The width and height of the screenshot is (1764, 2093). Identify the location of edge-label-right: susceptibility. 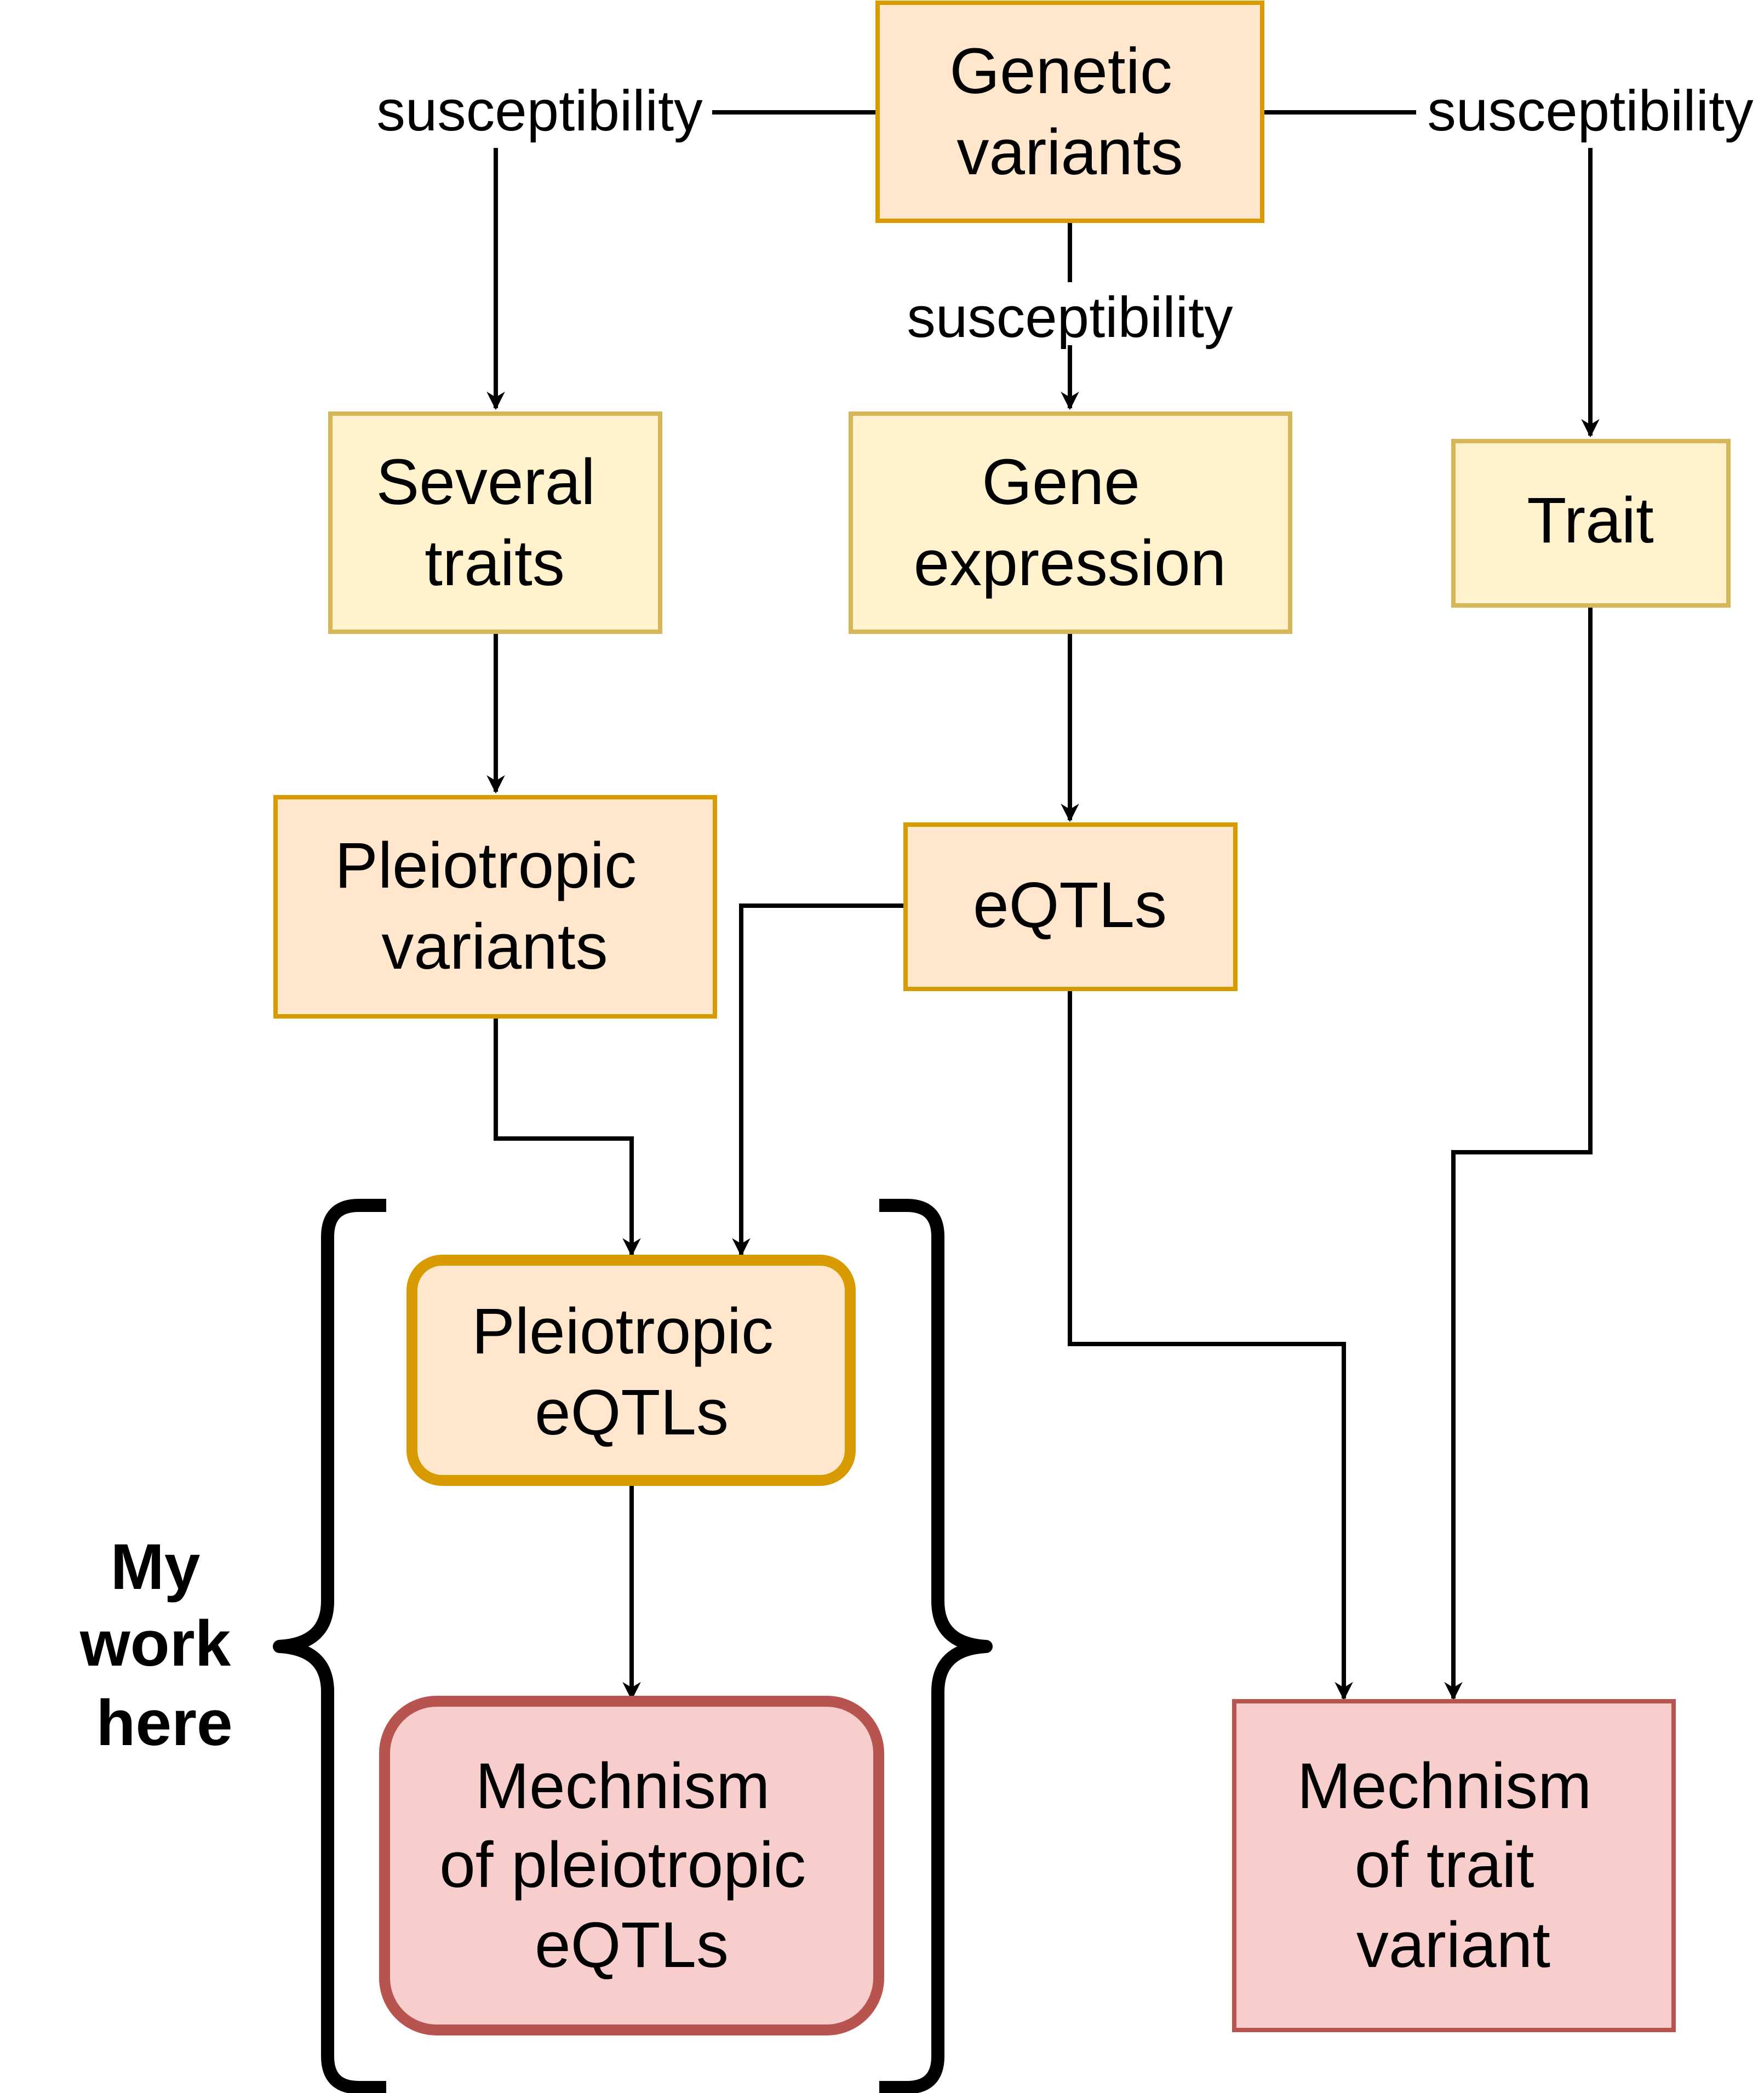
(1590, 111).